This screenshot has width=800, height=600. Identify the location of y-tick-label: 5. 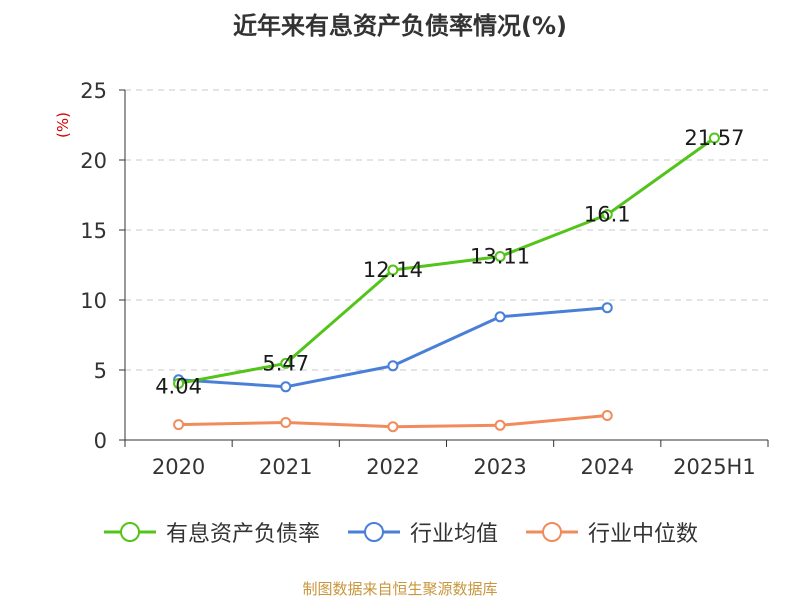
(100, 371).